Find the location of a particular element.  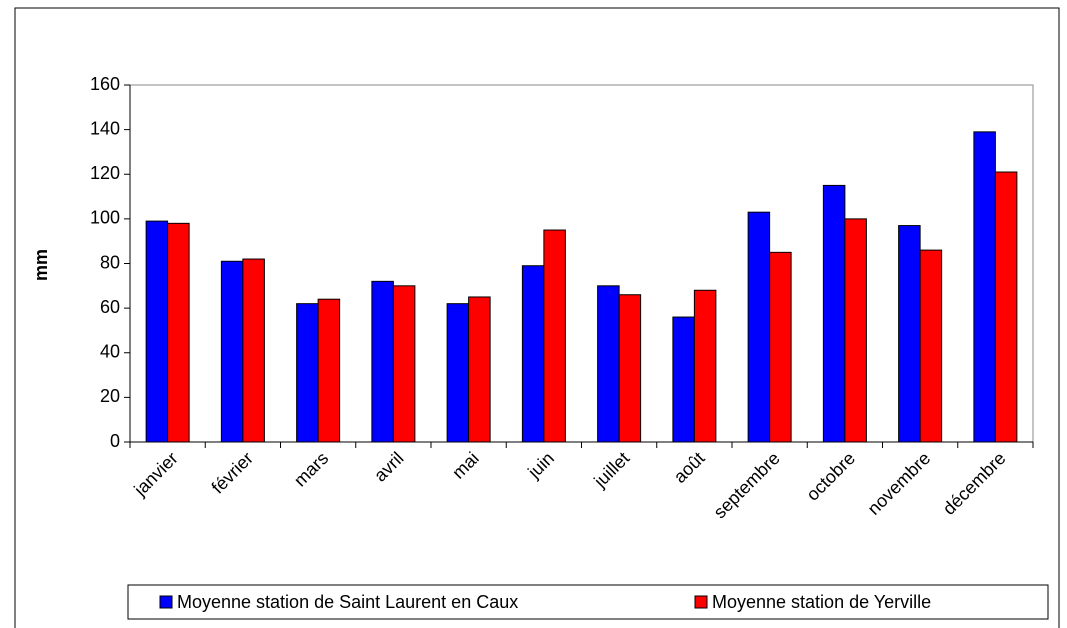

y-tick-label: 20 is located at coordinates (110, 396).